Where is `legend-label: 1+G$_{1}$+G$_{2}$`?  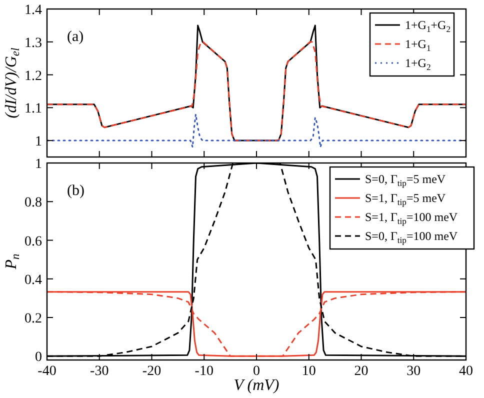 legend-label: 1+G$_{1}$+G$_{2}$ is located at coordinates (427, 26).